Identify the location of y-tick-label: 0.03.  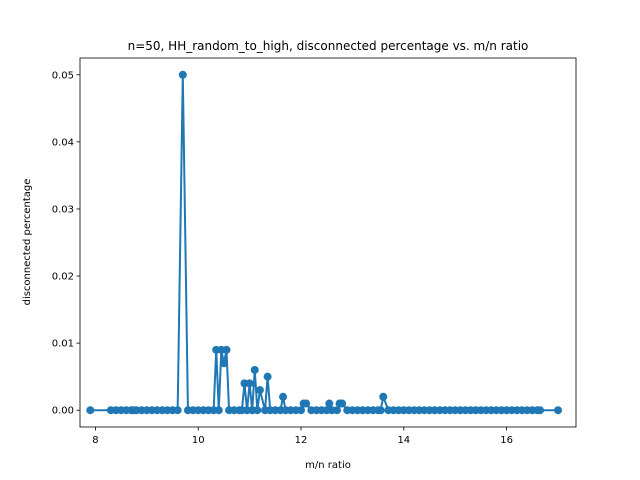
(63, 209).